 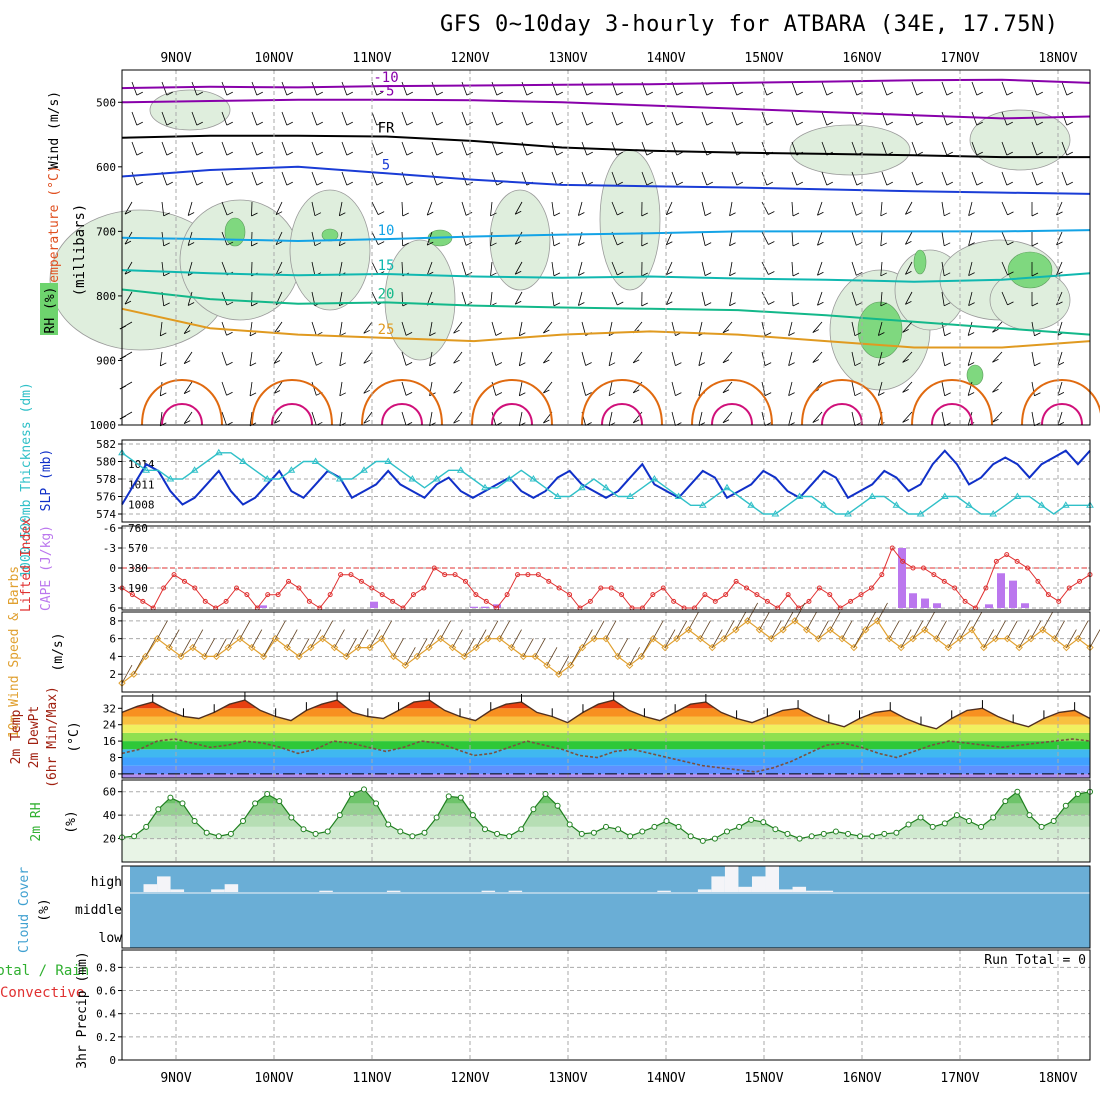 I want to click on pressure-tick: 500, so click(x=106, y=102).